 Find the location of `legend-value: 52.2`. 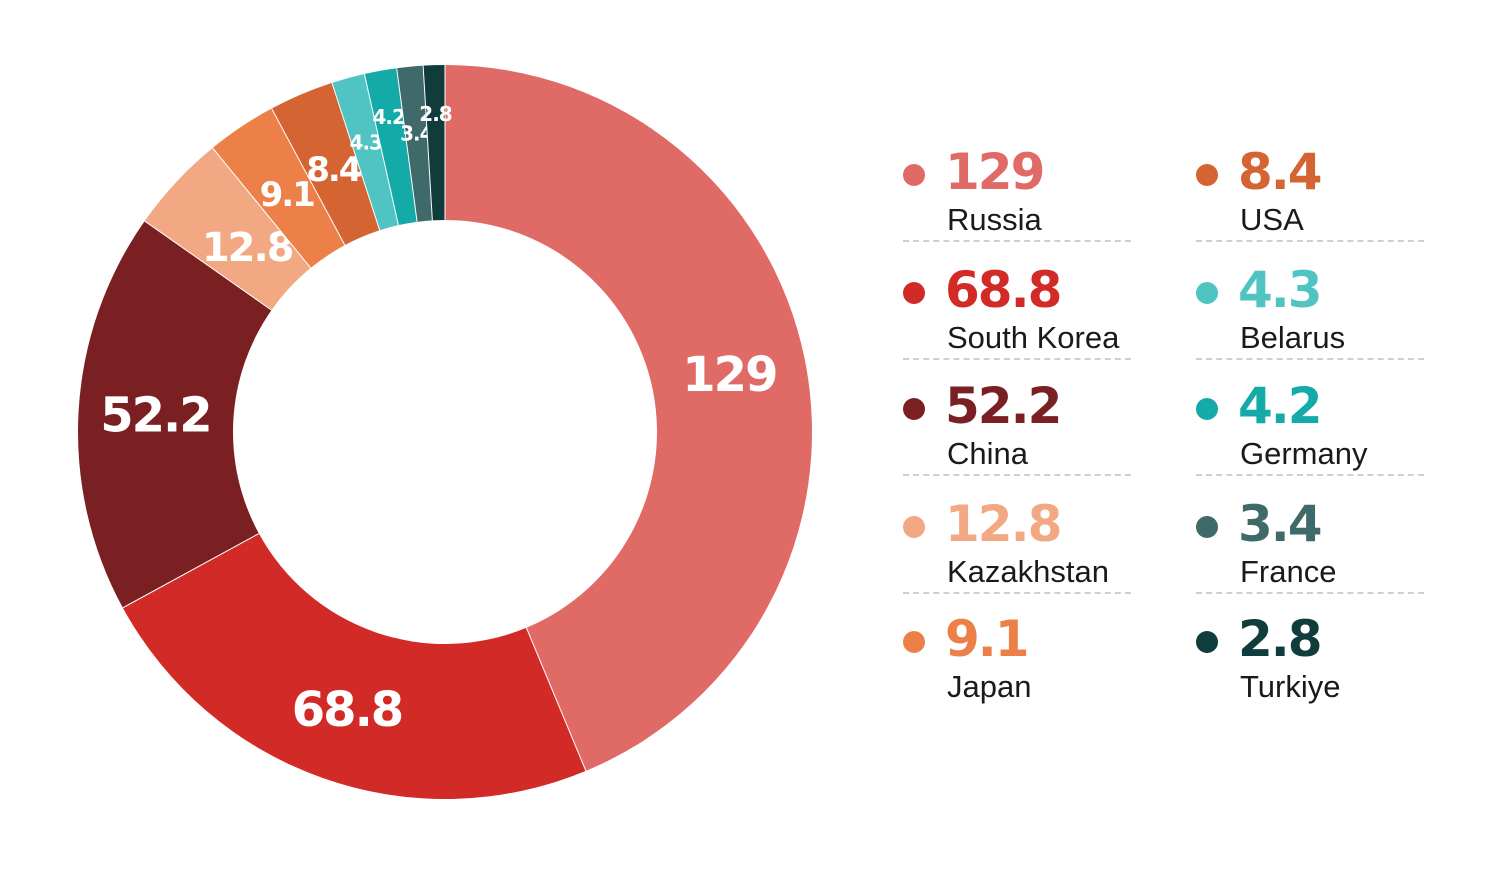

legend-value: 52.2 is located at coordinates (1003, 406).